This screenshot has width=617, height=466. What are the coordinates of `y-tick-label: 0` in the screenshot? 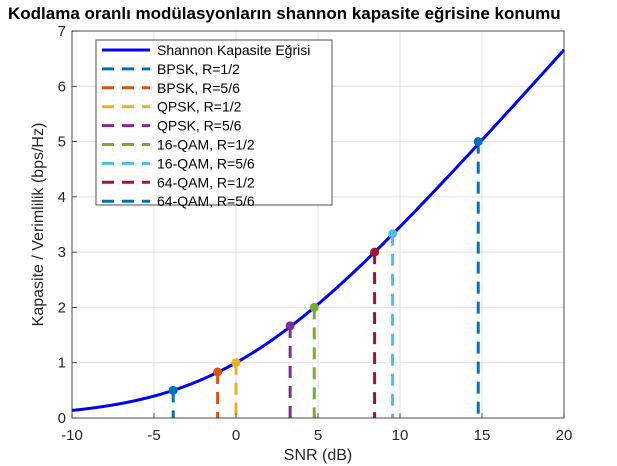 It's located at (62, 418).